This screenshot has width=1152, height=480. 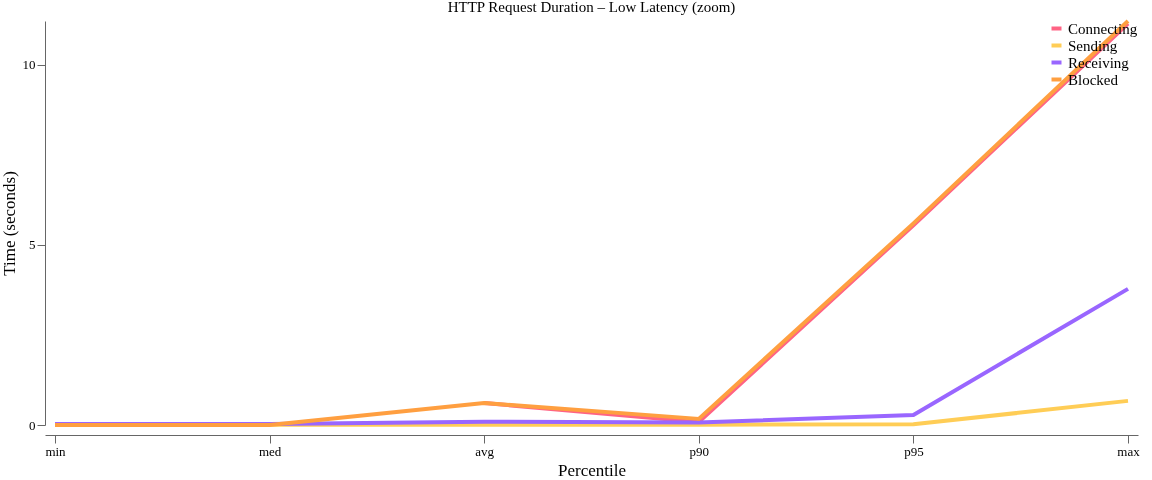 What do you see at coordinates (699, 451) in the screenshot?
I see `x-tick-label: p90` at bounding box center [699, 451].